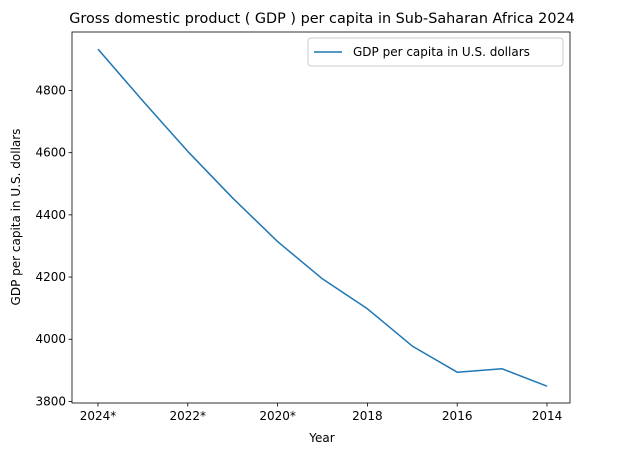 Image resolution: width=623 pixels, height=455 pixels. I want to click on y-tick-label: 4800, so click(50, 90).